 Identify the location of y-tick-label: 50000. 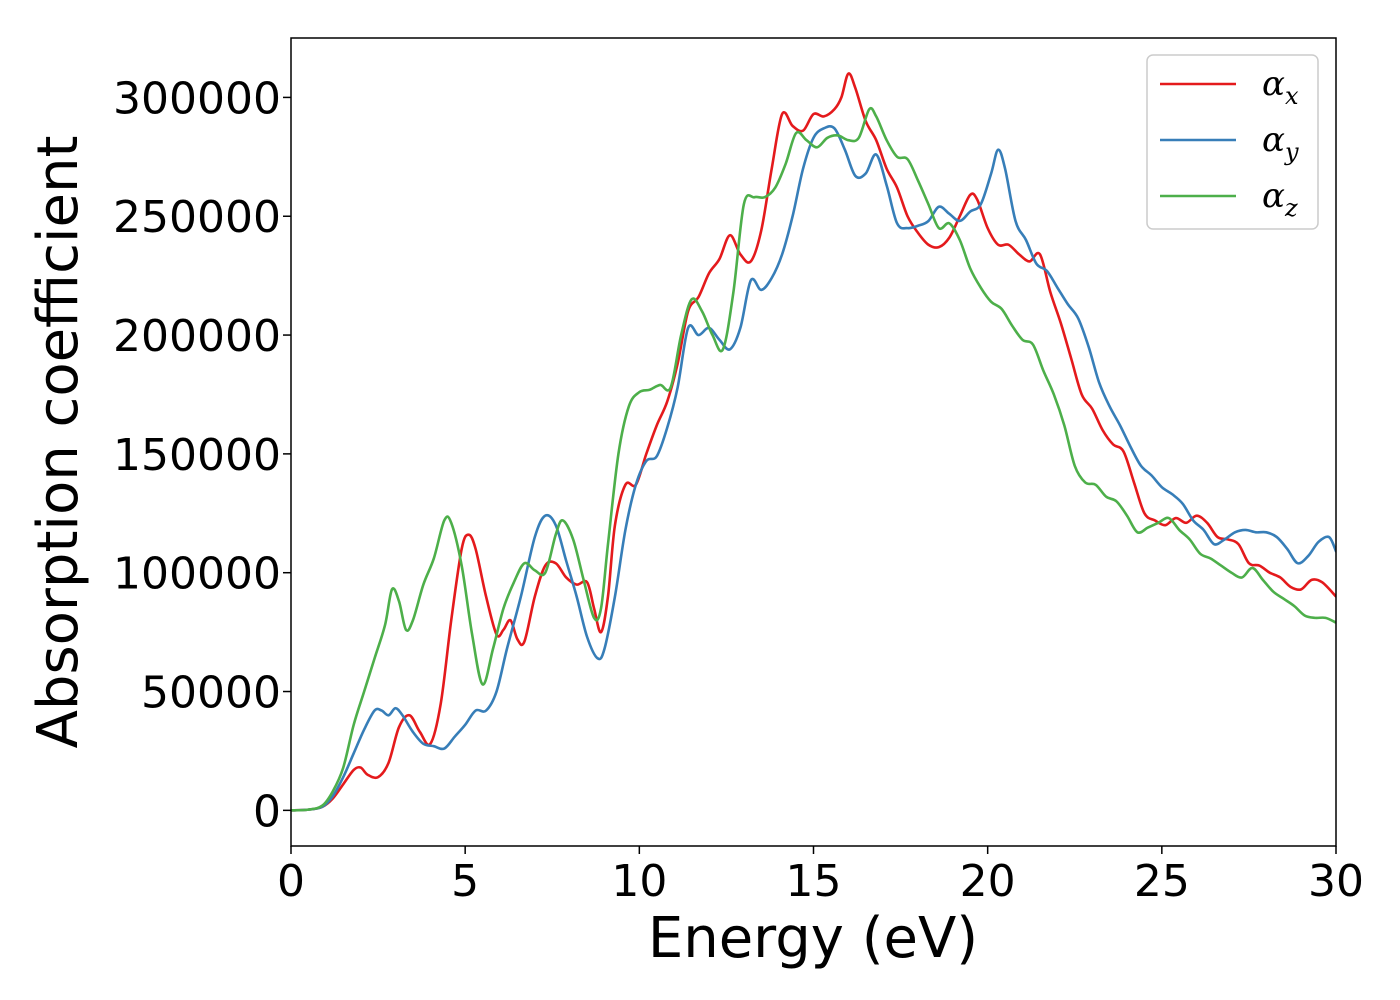
(211, 693).